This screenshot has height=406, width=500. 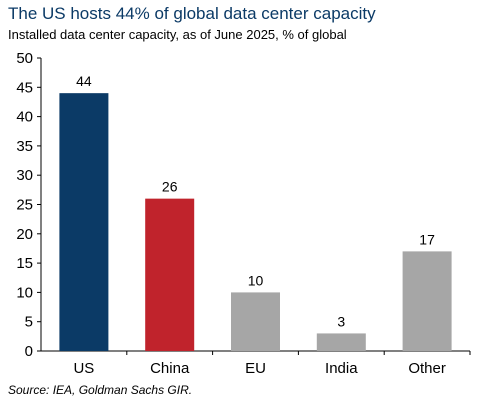 What do you see at coordinates (84, 222) in the screenshot?
I see `bar-us` at bounding box center [84, 222].